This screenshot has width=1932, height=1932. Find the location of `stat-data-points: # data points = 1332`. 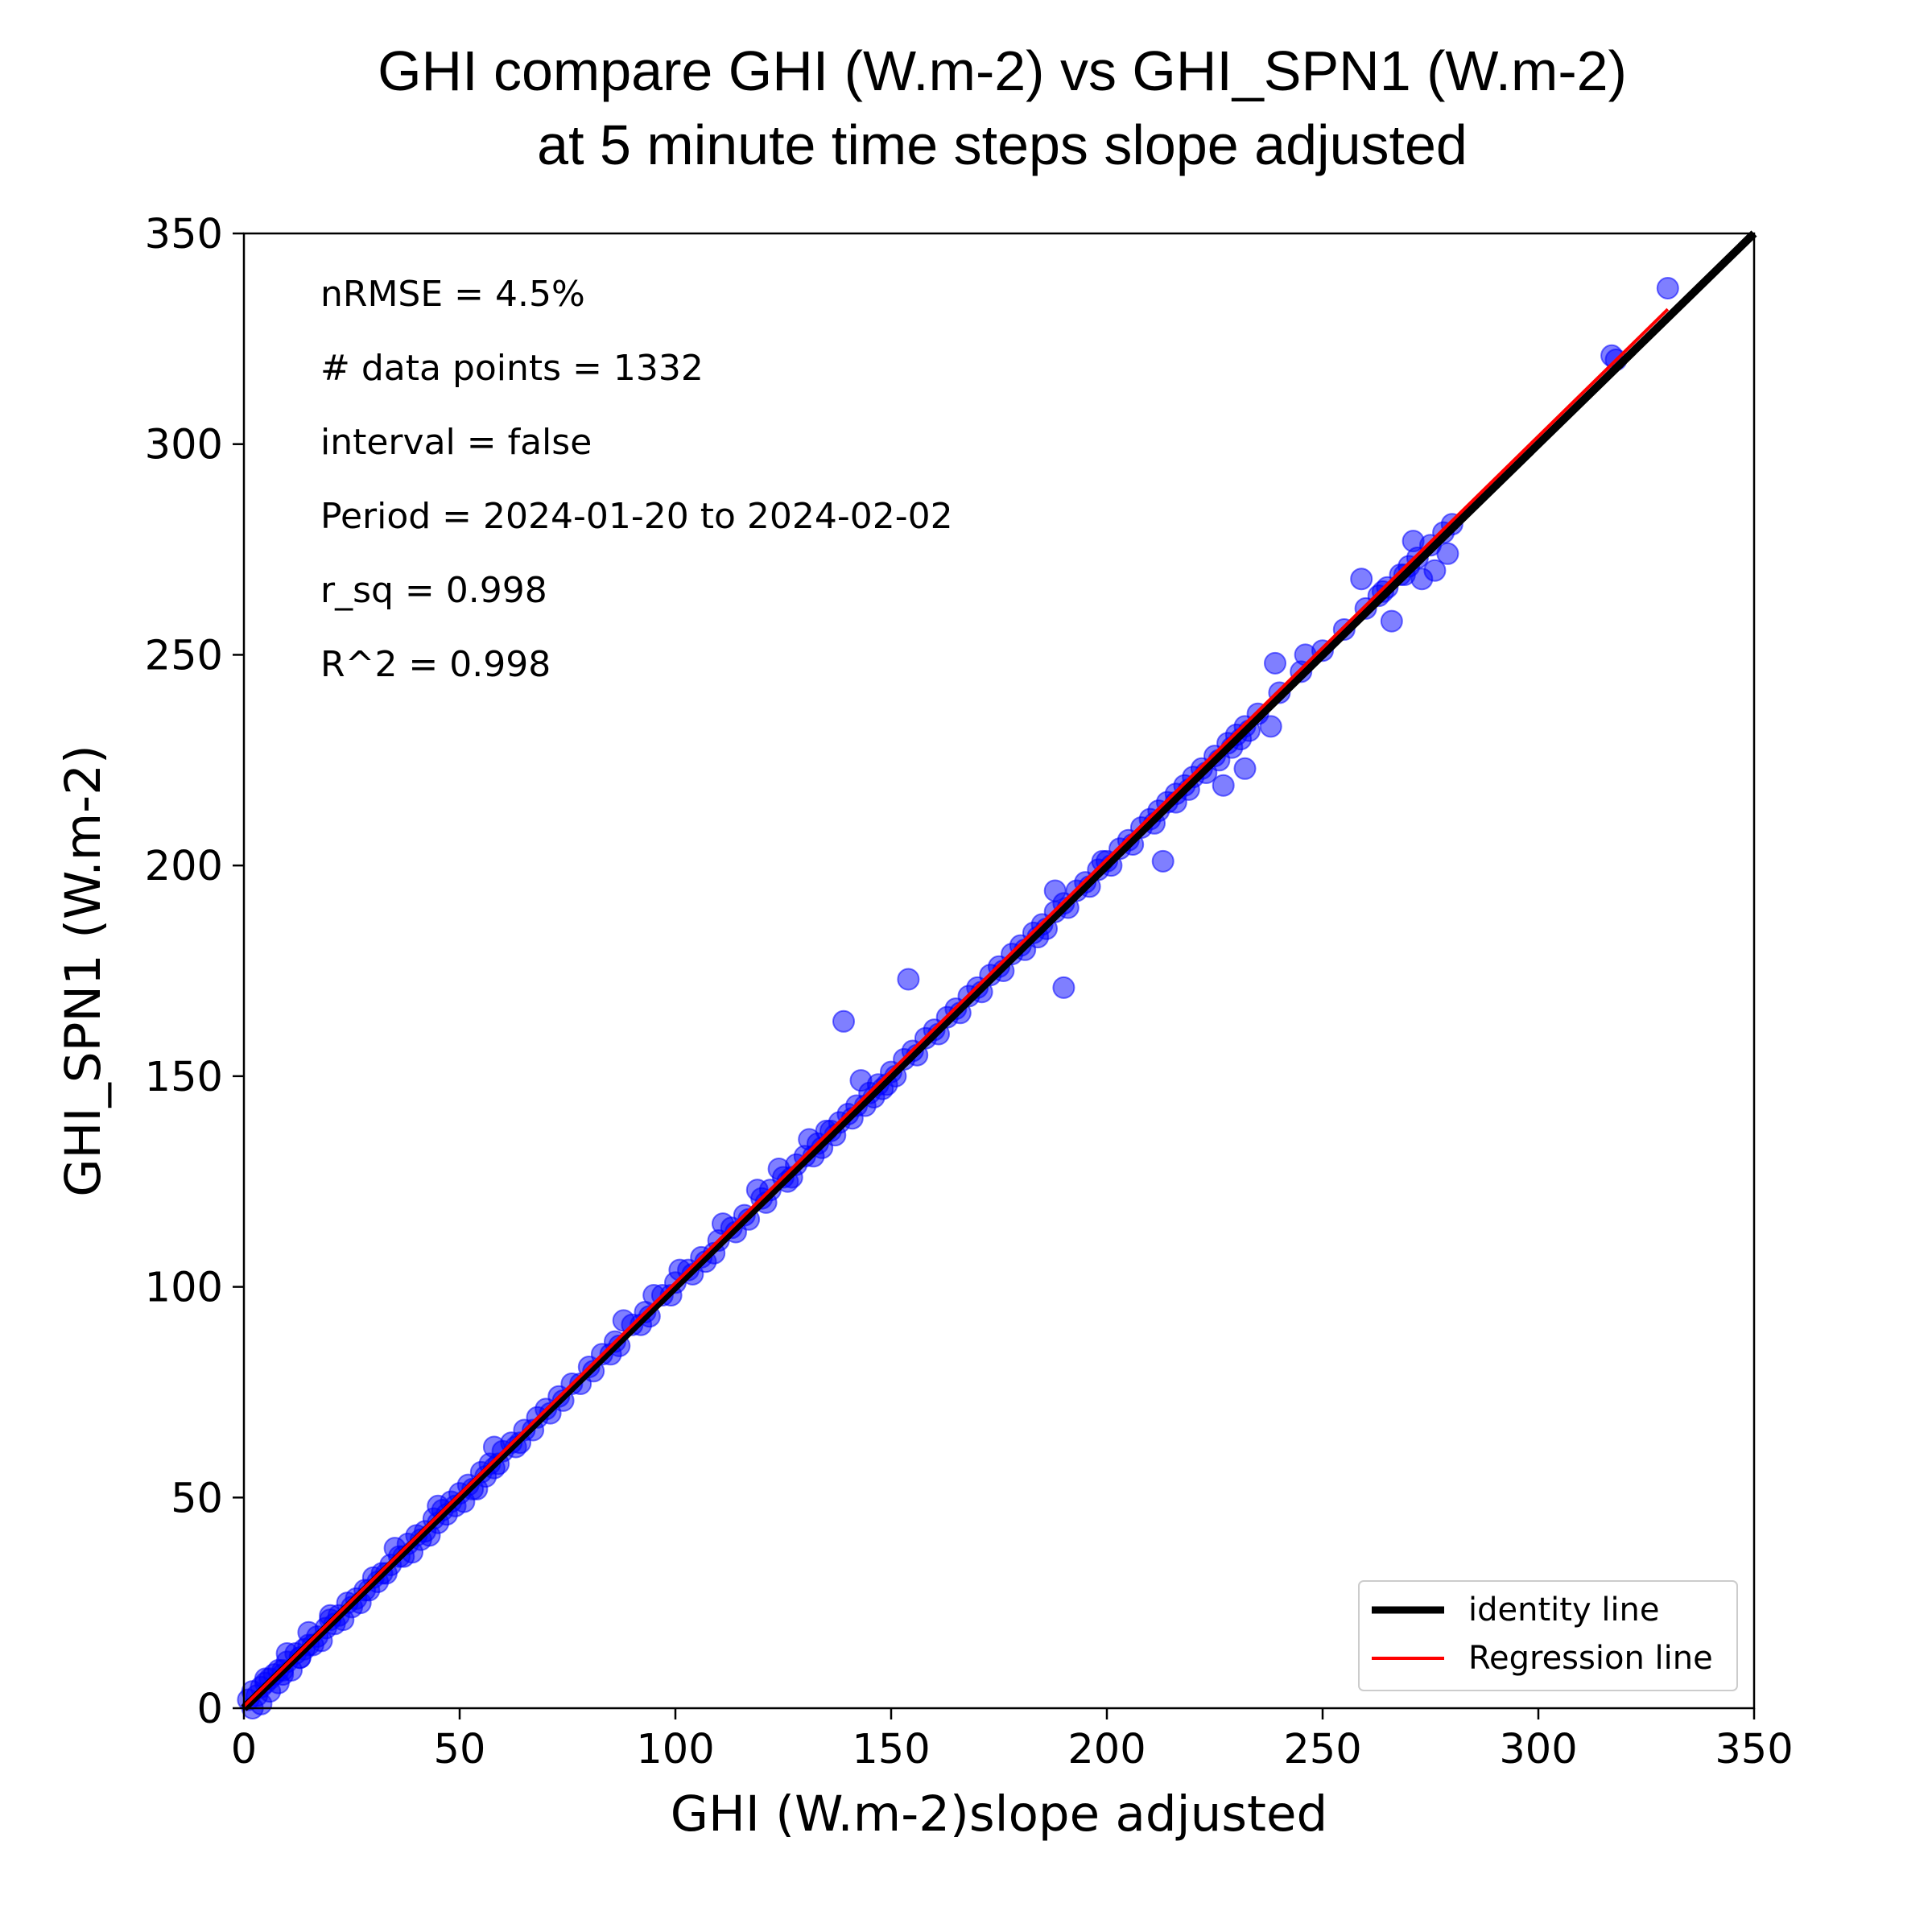

stat-data-points: # data points = 1332 is located at coordinates (512, 368).